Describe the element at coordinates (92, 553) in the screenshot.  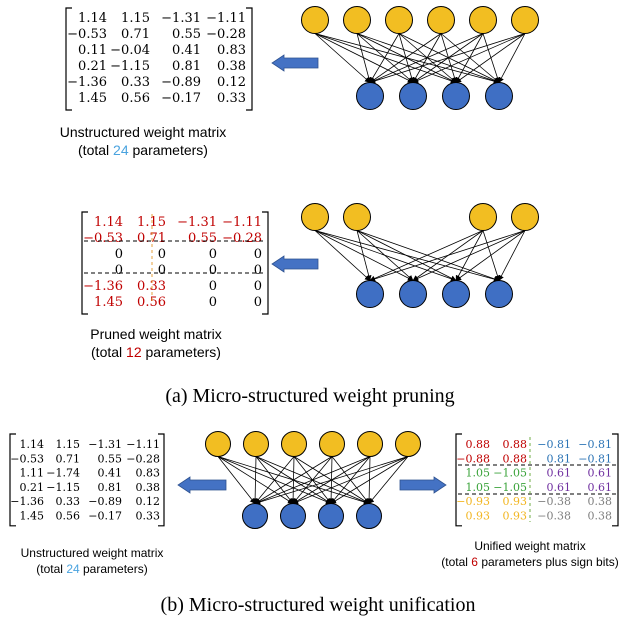
I see `caption-b1-line1: Unstructured weight matrix` at that location.